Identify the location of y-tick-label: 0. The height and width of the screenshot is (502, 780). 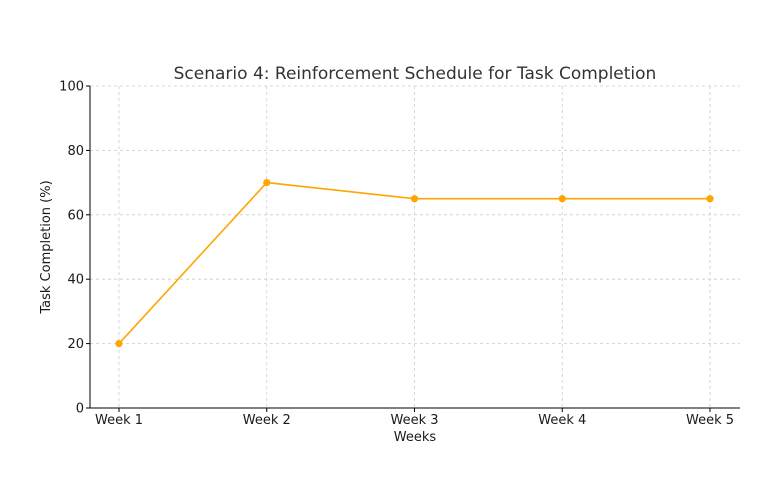
(80, 409).